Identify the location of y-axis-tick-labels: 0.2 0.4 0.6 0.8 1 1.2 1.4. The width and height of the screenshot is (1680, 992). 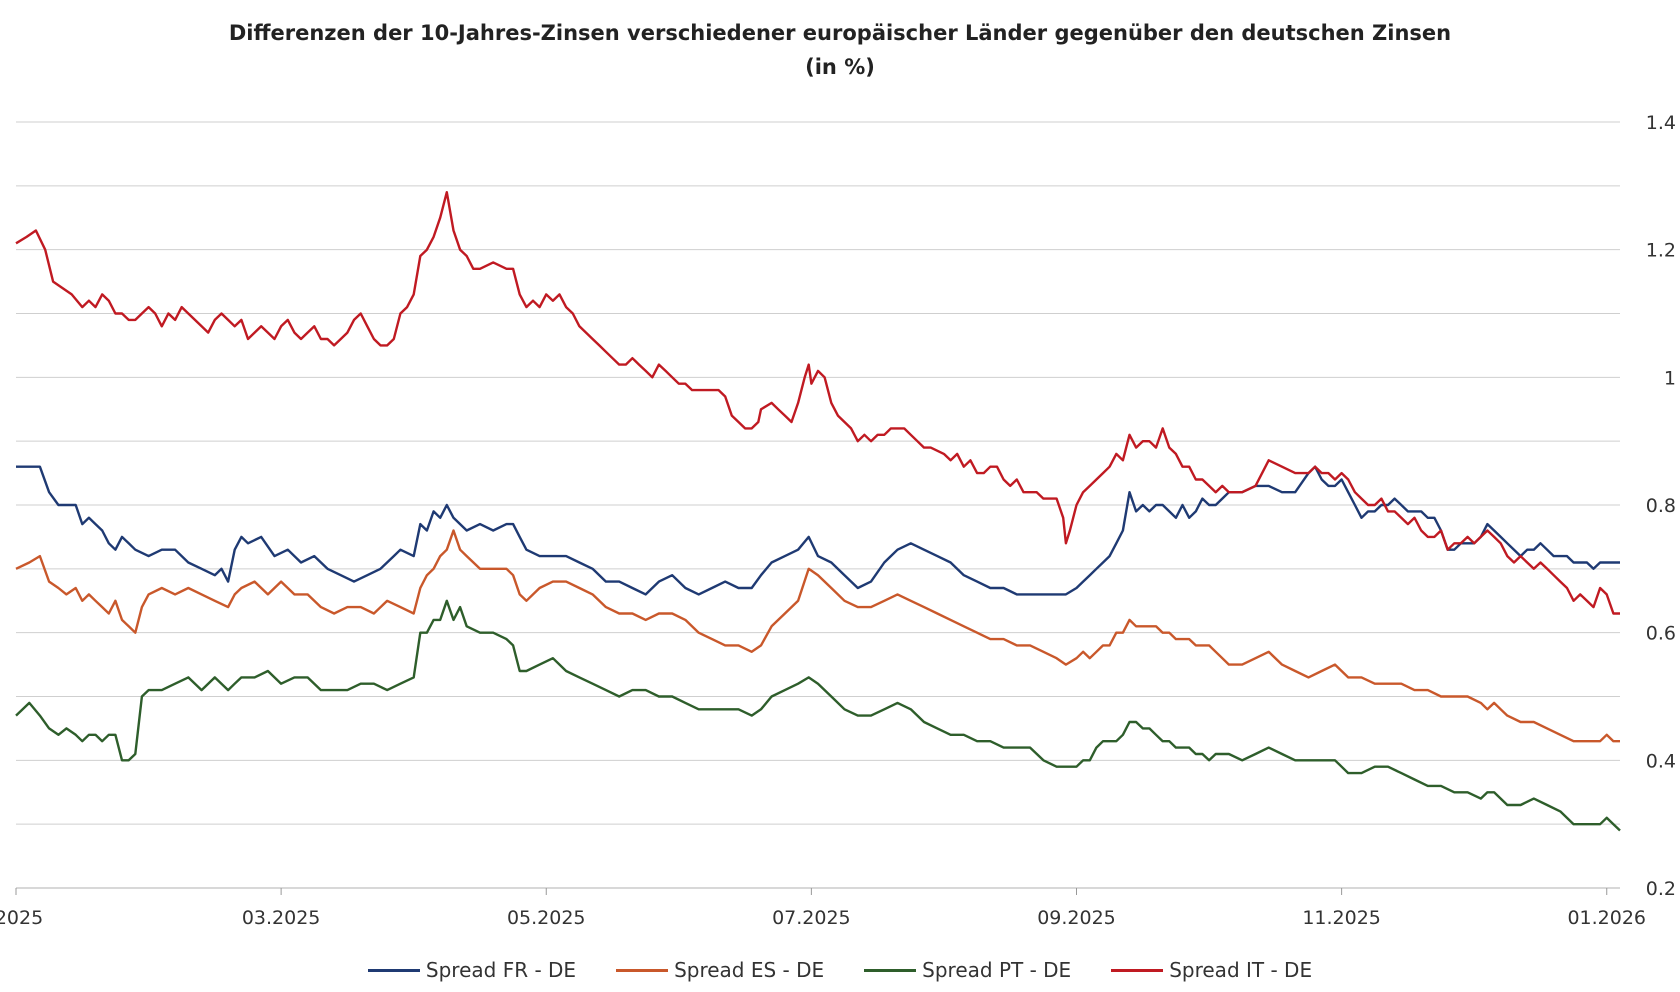
(1661, 506).